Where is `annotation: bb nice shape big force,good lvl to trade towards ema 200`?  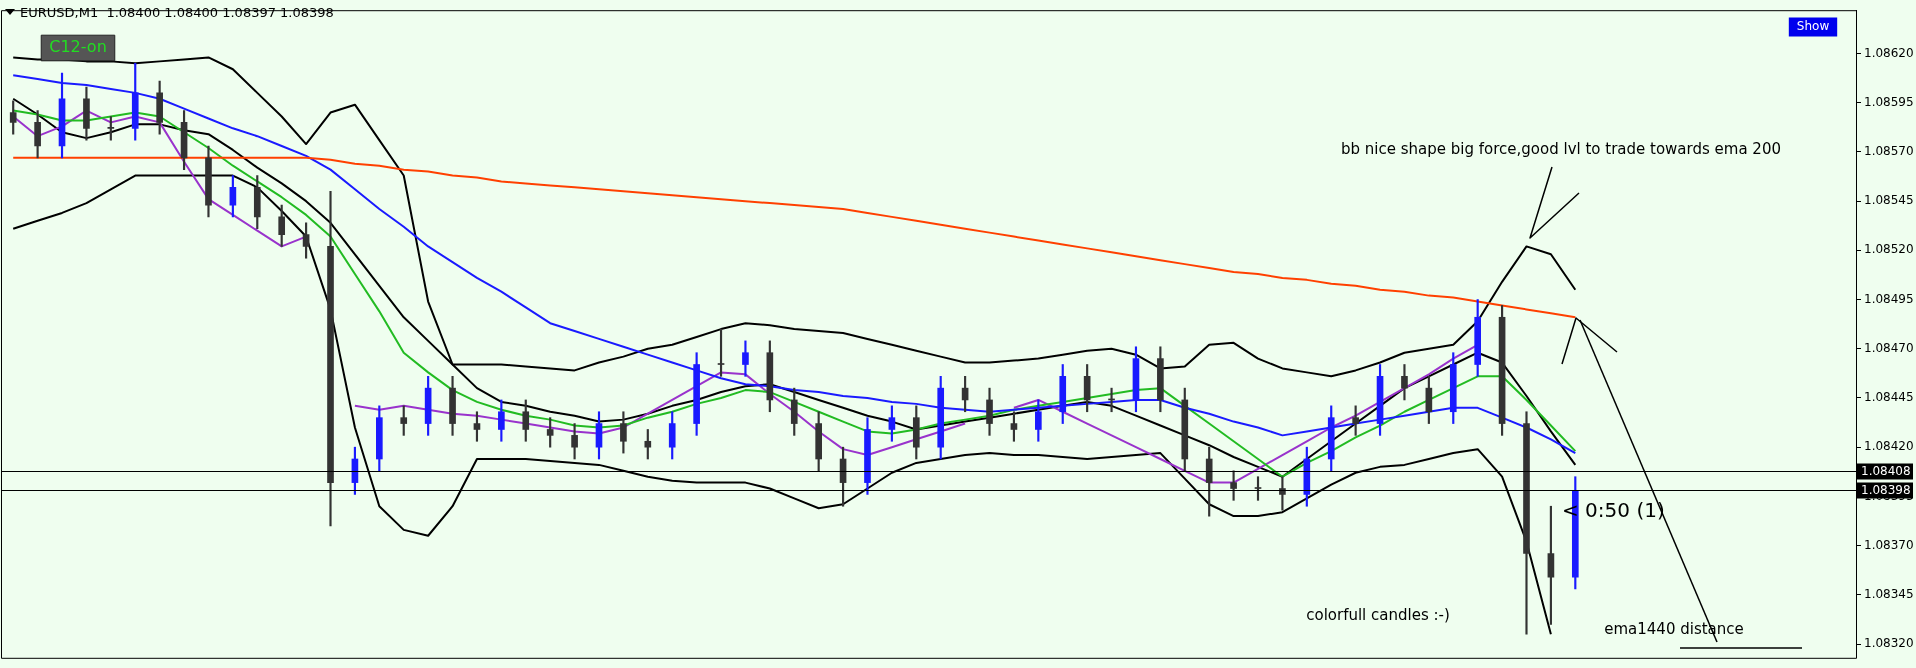 annotation: bb nice shape big force,good lvl to trade towards ema 200 is located at coordinates (1561, 148).